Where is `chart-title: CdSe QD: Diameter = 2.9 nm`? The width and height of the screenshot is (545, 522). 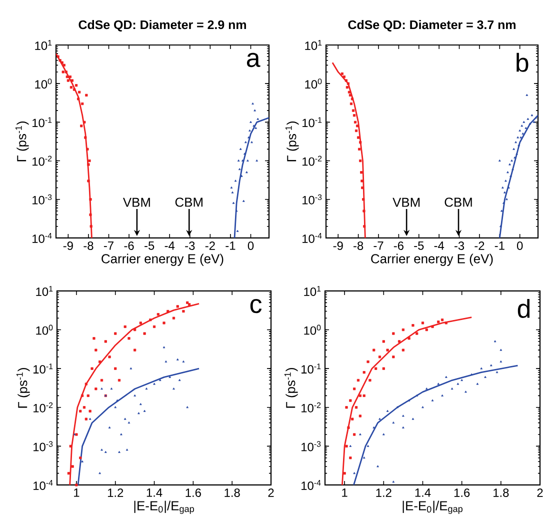
chart-title: CdSe QD: Diameter = 2.9 nm is located at coordinates (162, 26).